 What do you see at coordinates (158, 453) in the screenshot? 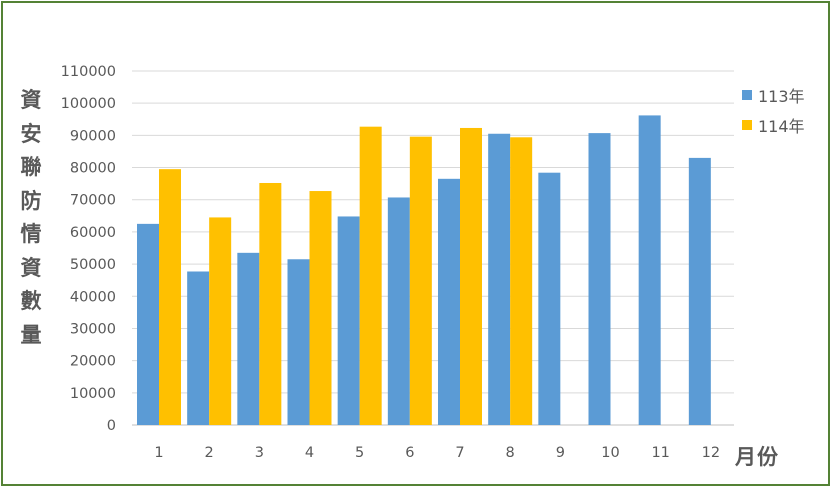
I see `x-tick-label: 1` at bounding box center [158, 453].